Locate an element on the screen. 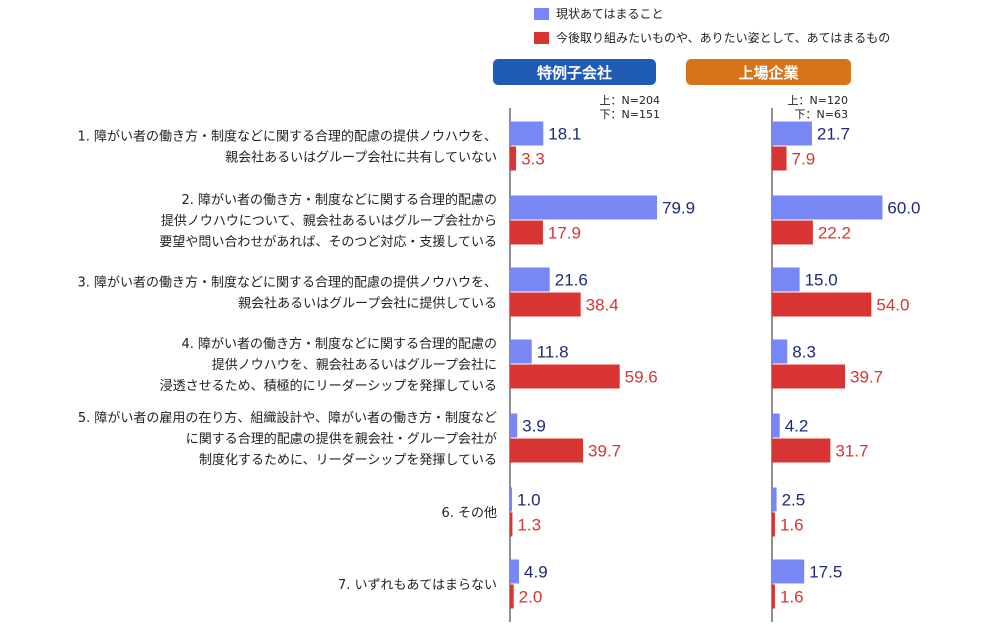 The image size is (1000, 642). value-label-current-1-0: 21.7 is located at coordinates (833, 134).